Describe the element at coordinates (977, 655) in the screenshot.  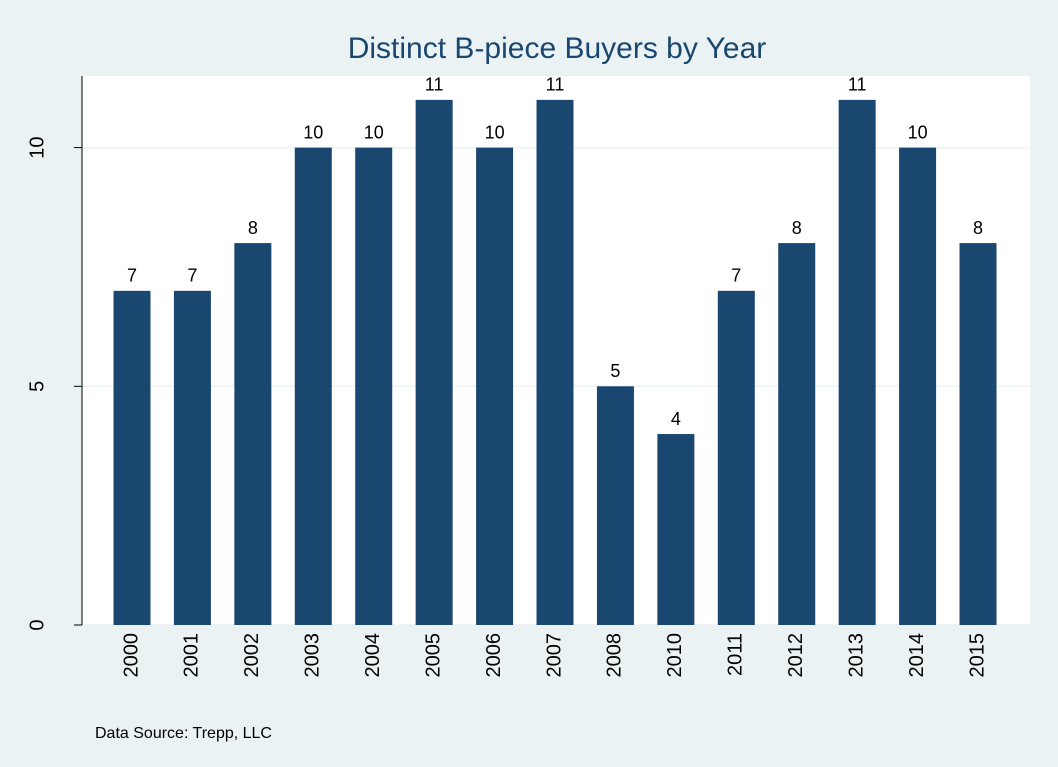
I see `x-tick-label: 2015` at that location.